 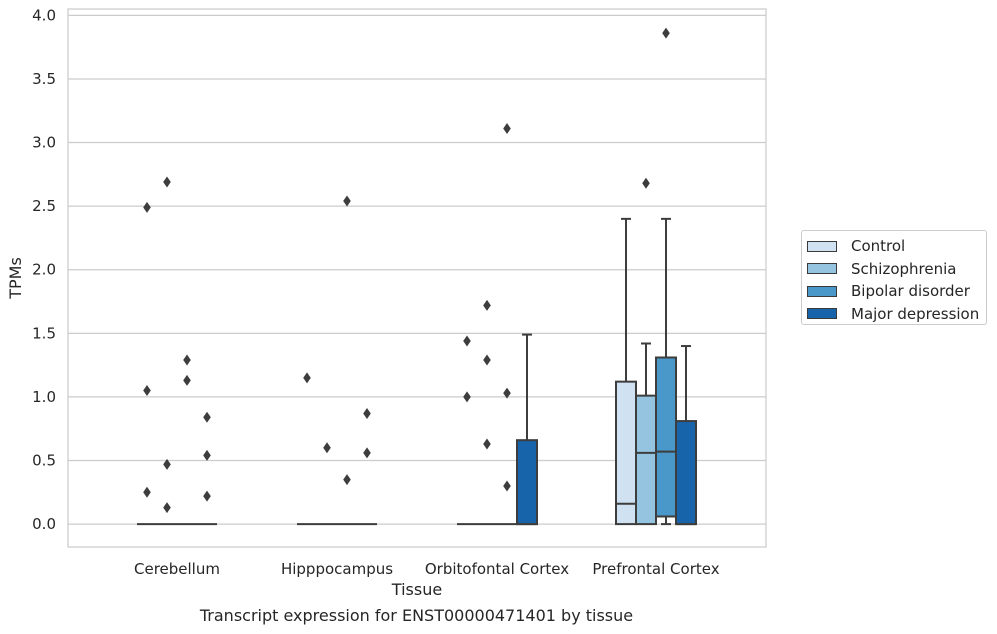 What do you see at coordinates (367, 466) in the screenshot?
I see `box-major-depression-hipppocampus` at bounding box center [367, 466].